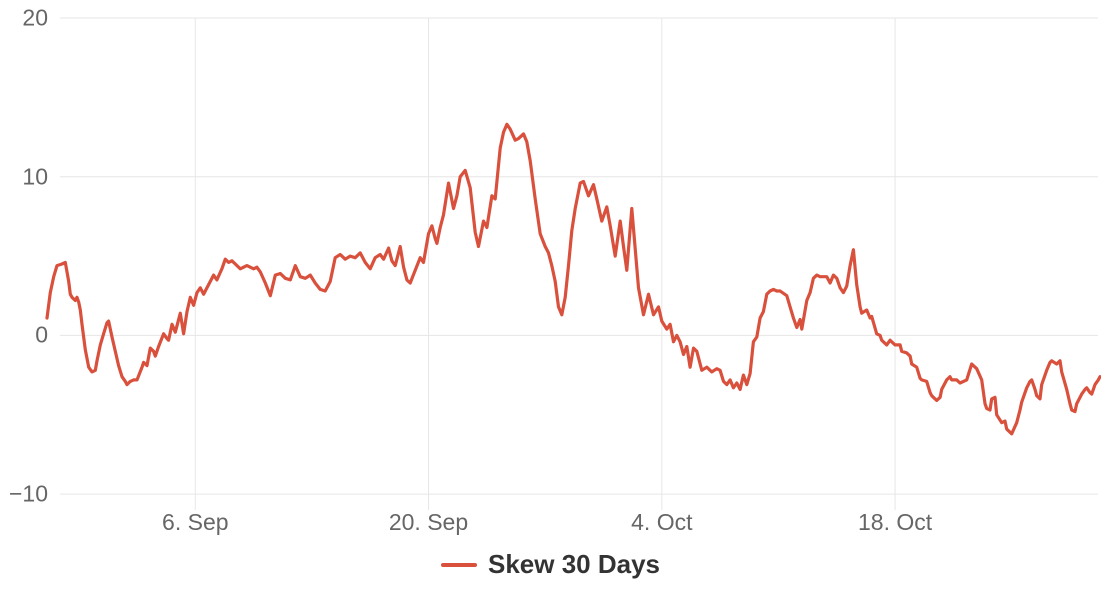 The image size is (1101, 592). What do you see at coordinates (895, 522) in the screenshot?
I see `x-axis-label: 18. Oct` at bounding box center [895, 522].